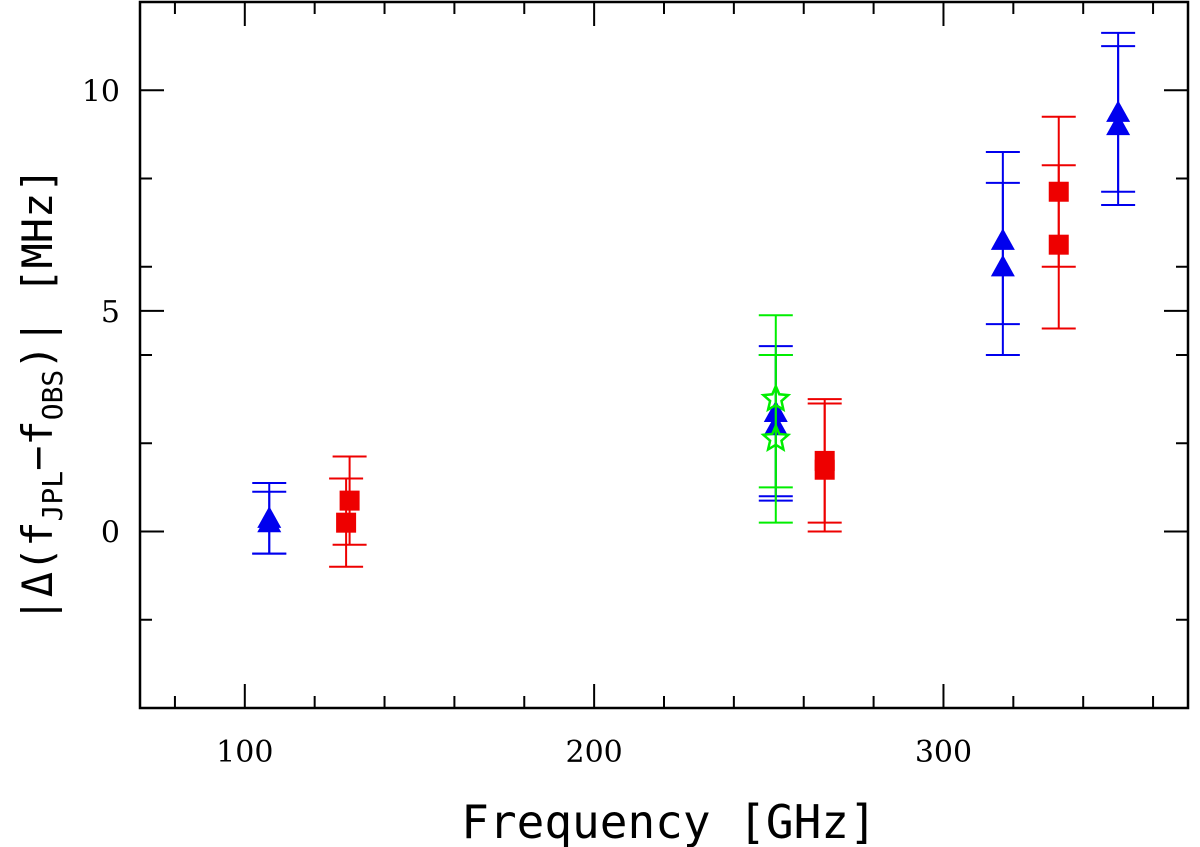 The height and width of the screenshot is (847, 1200). What do you see at coordinates (52, 496) in the screenshot?
I see `y-label-sub-jpl: JPL` at bounding box center [52, 496].